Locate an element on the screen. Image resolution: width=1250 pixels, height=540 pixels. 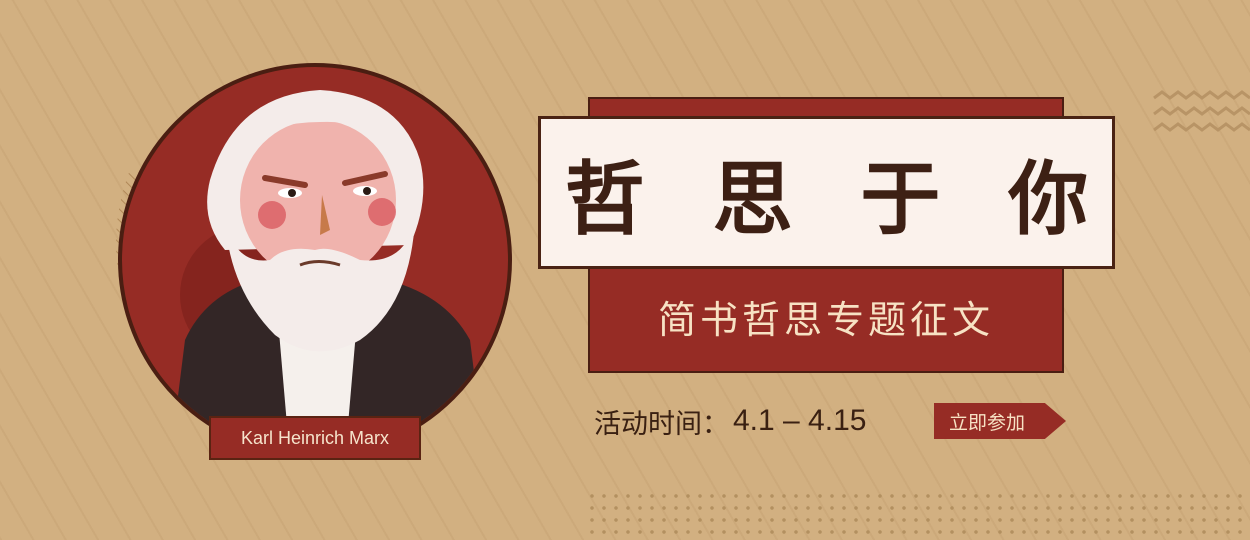
page-title: 哲 思 于 你 is located at coordinates (836, 199).